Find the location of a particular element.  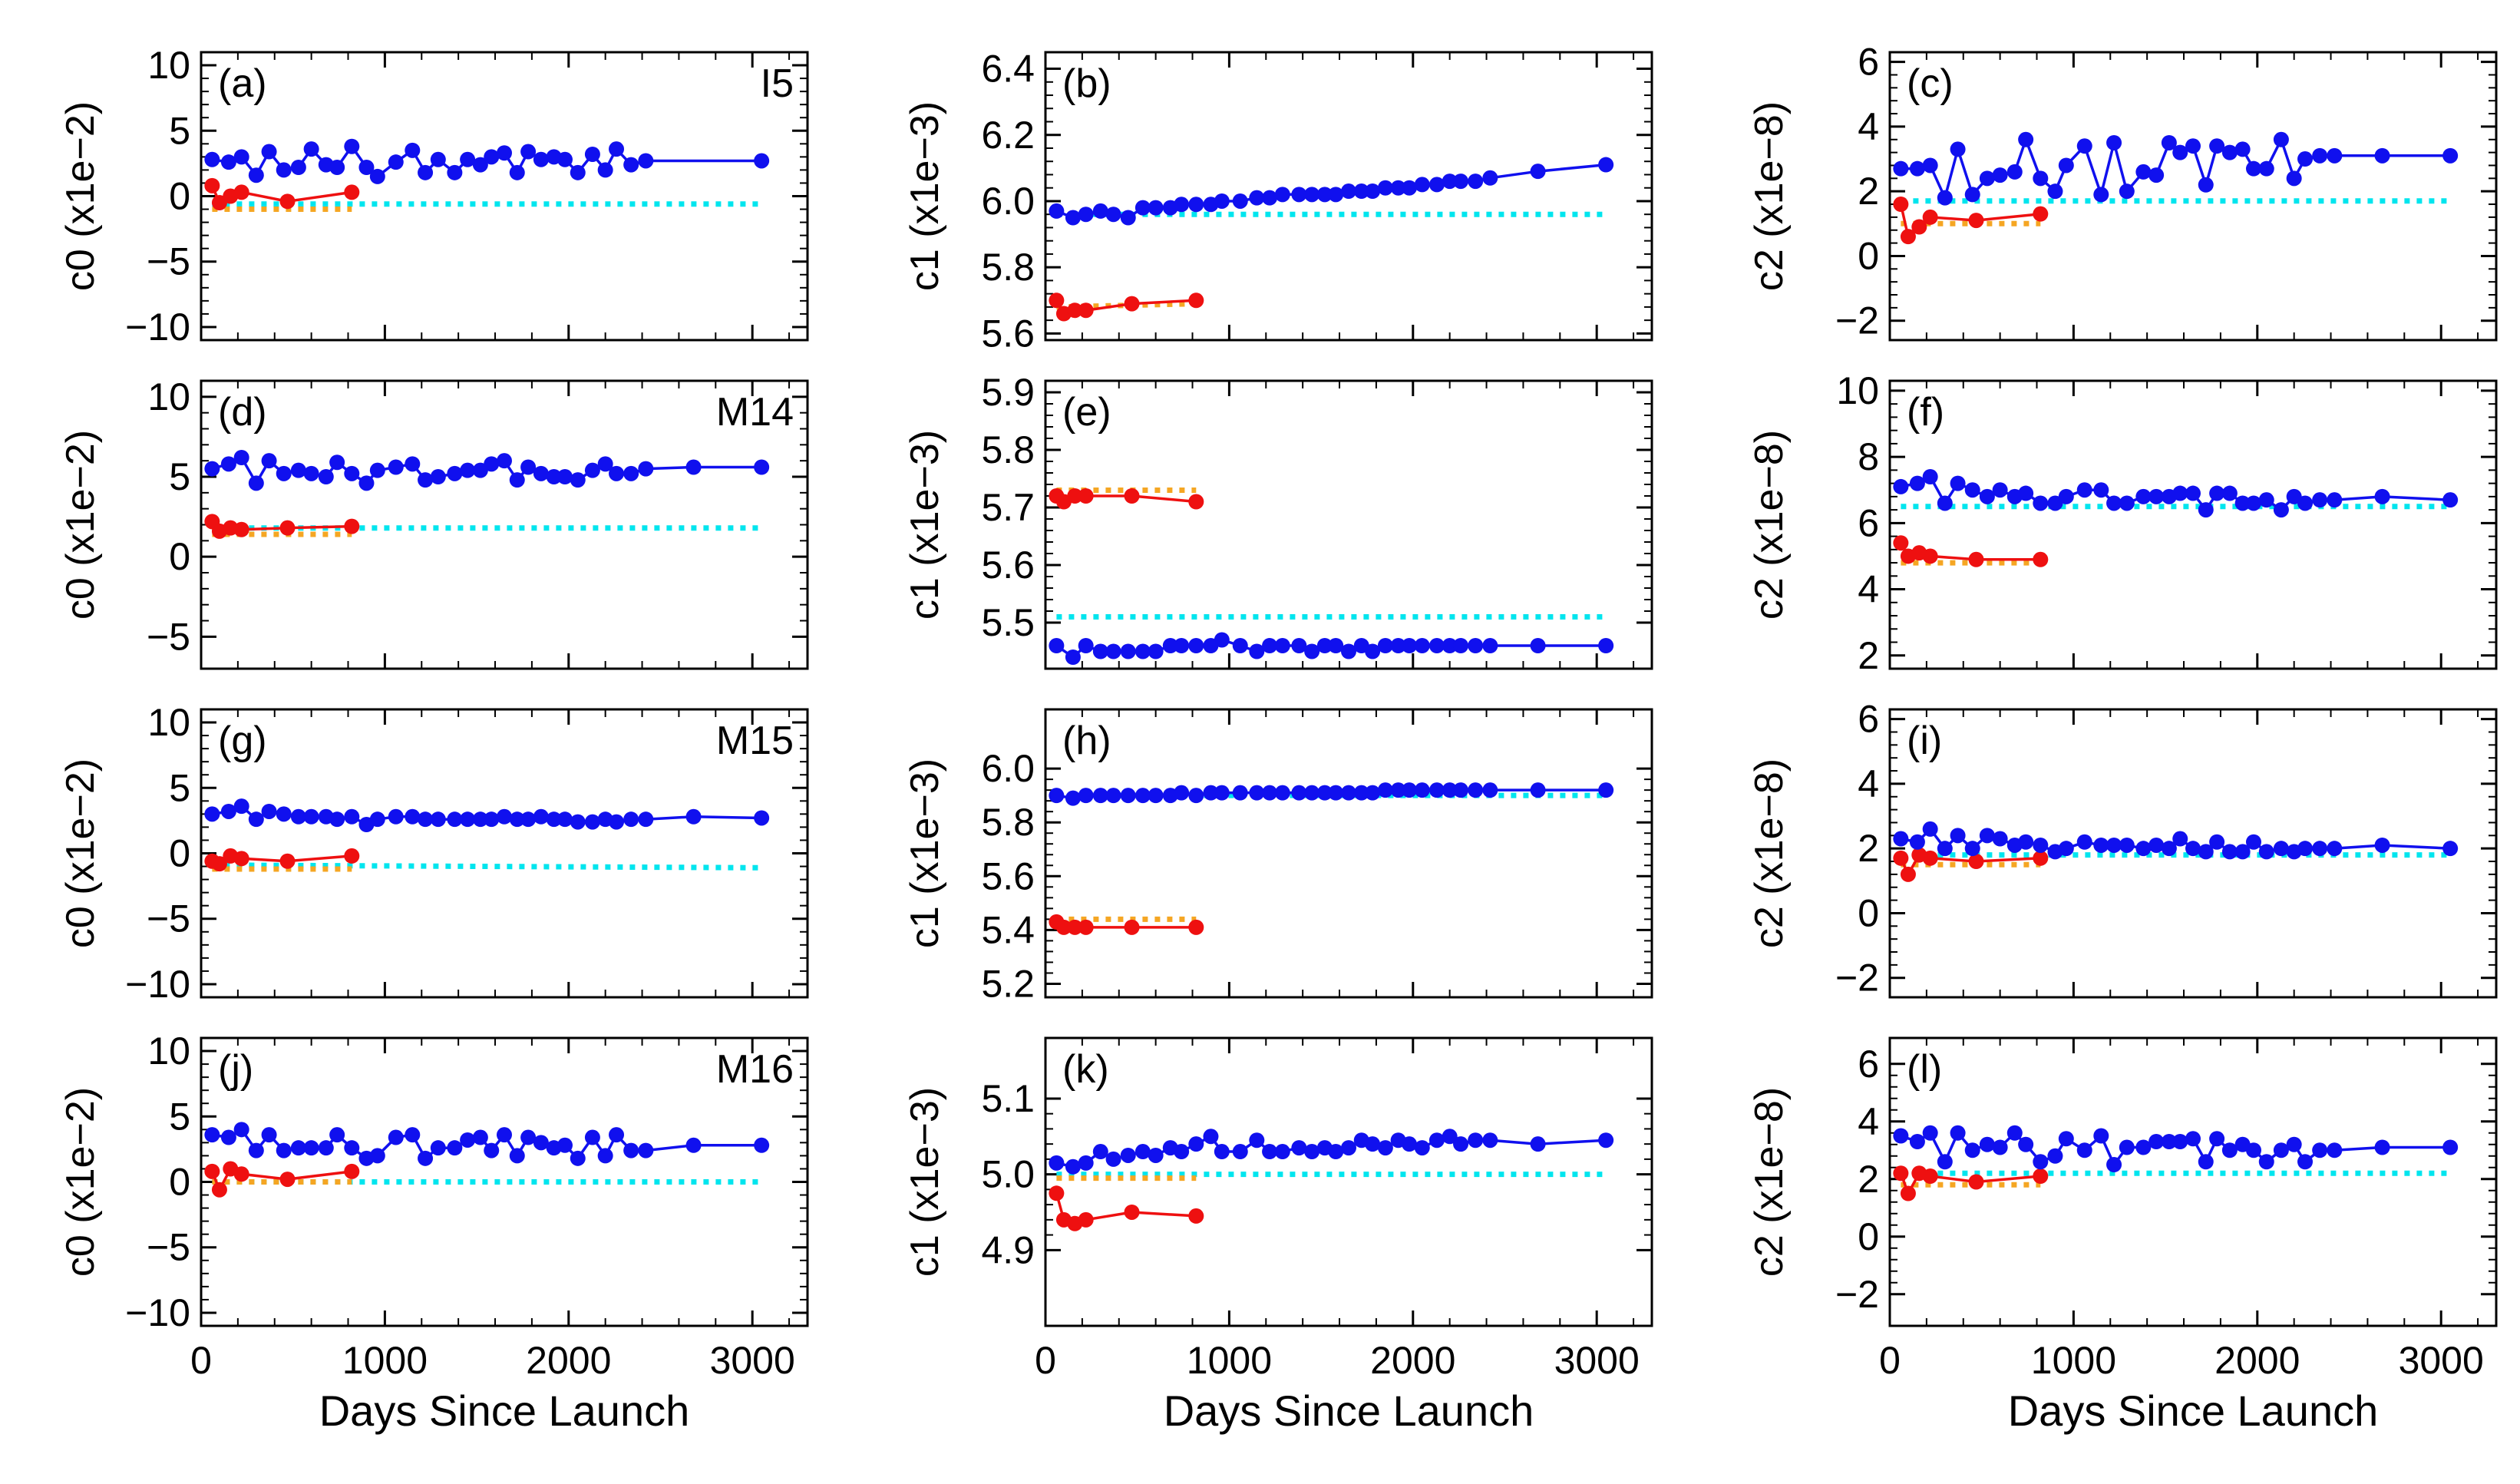

panel-g: 10 5 0 −5 −10 c0 (x1e−2) (g) M15 is located at coordinates (434, 853).